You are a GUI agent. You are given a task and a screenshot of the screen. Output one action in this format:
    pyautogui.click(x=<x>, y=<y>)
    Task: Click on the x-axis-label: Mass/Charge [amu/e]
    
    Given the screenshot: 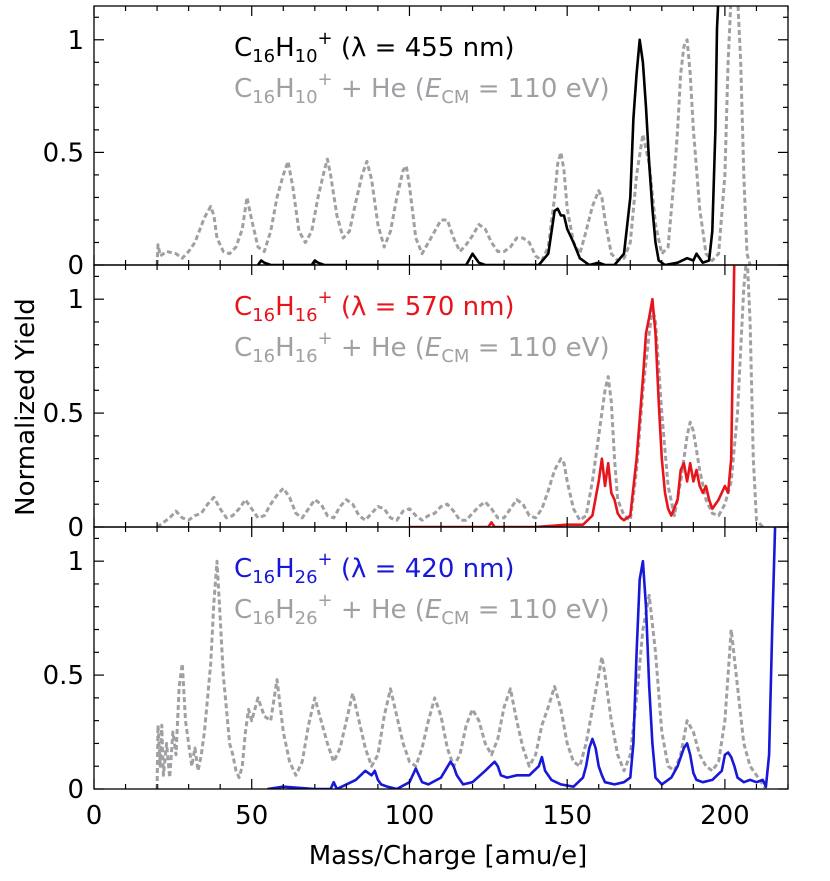 What is the action you would take?
    pyautogui.click(x=448, y=856)
    